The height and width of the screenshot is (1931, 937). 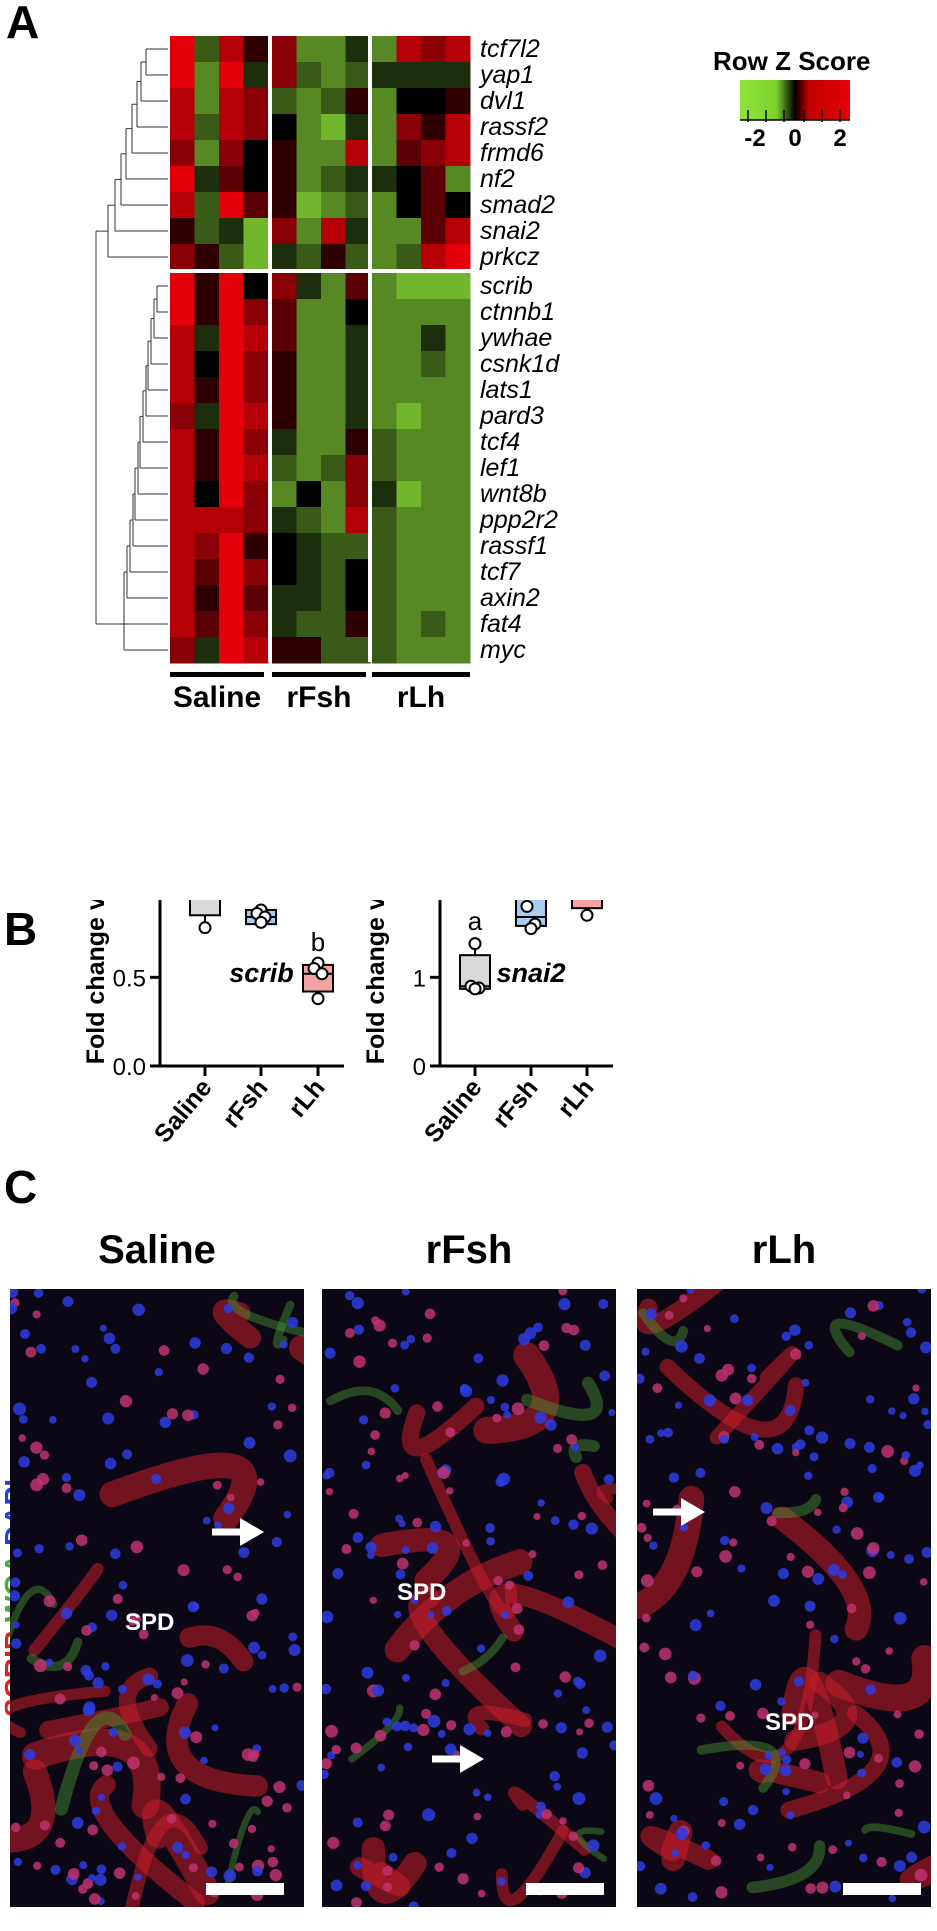 I want to click on data-point, so click(x=322, y=974).